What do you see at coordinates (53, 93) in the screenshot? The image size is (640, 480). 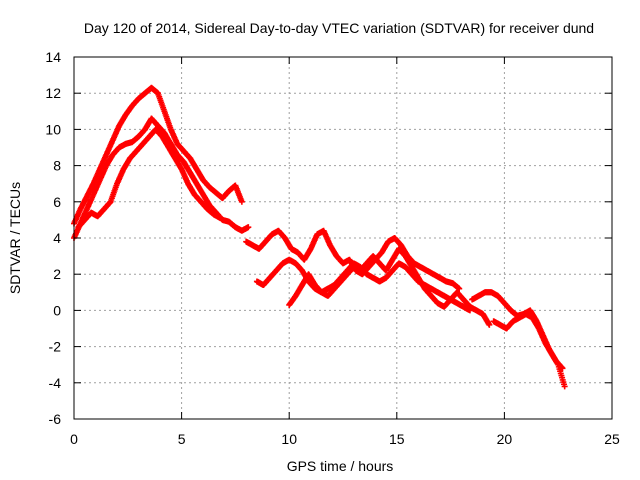 I see `y-tick-label: 12` at bounding box center [53, 93].